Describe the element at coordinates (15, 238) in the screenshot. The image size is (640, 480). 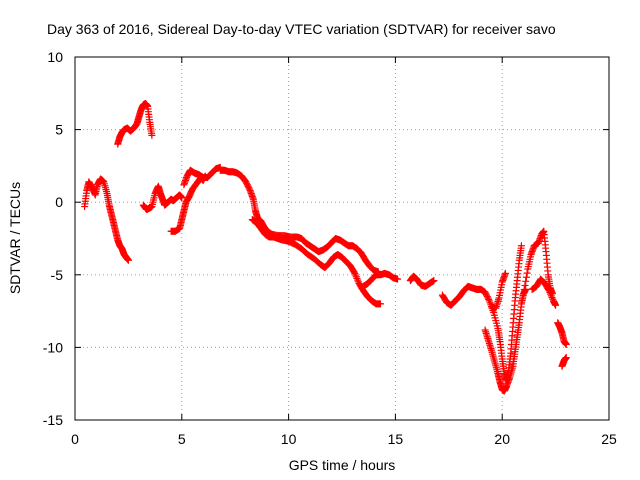
I see `y-axis-label: SDTVAR / TECUs` at that location.